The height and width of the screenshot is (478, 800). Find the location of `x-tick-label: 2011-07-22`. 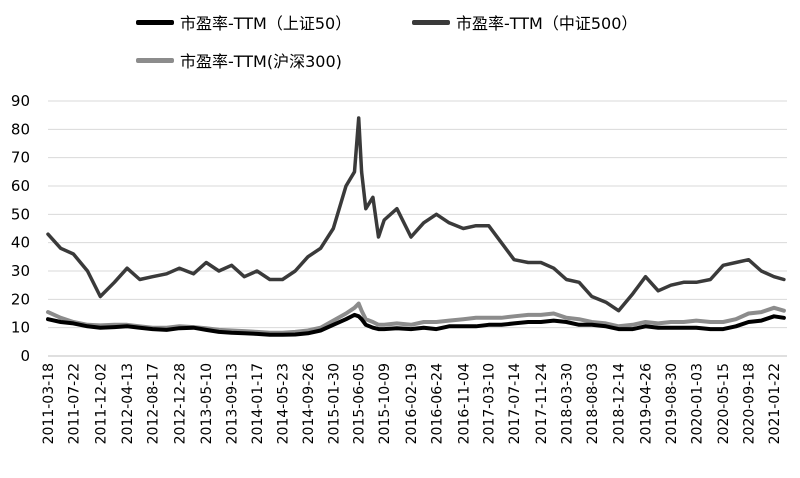

x-tick-label: 2011-07-22 is located at coordinates (74, 403).